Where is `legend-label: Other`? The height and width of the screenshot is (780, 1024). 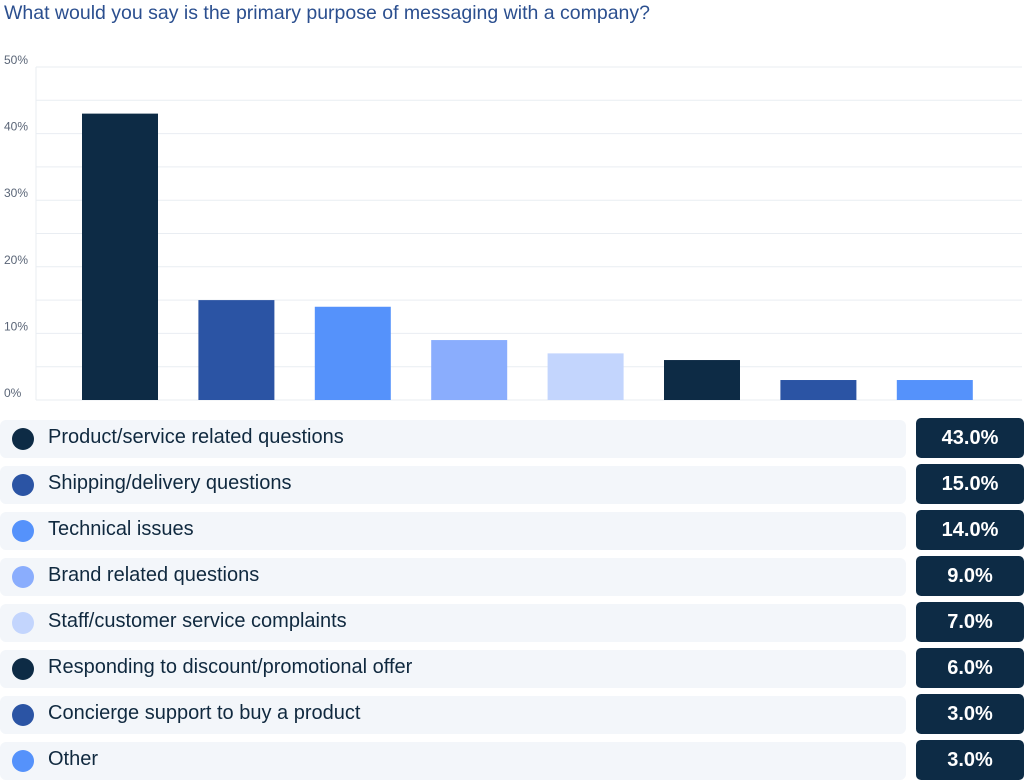
legend-label: Other is located at coordinates (73, 759).